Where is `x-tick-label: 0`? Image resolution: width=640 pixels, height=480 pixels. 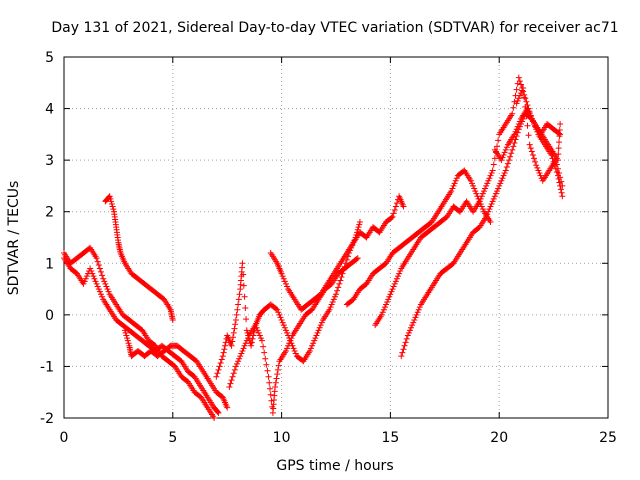 x-tick-label: 0 is located at coordinates (64, 438).